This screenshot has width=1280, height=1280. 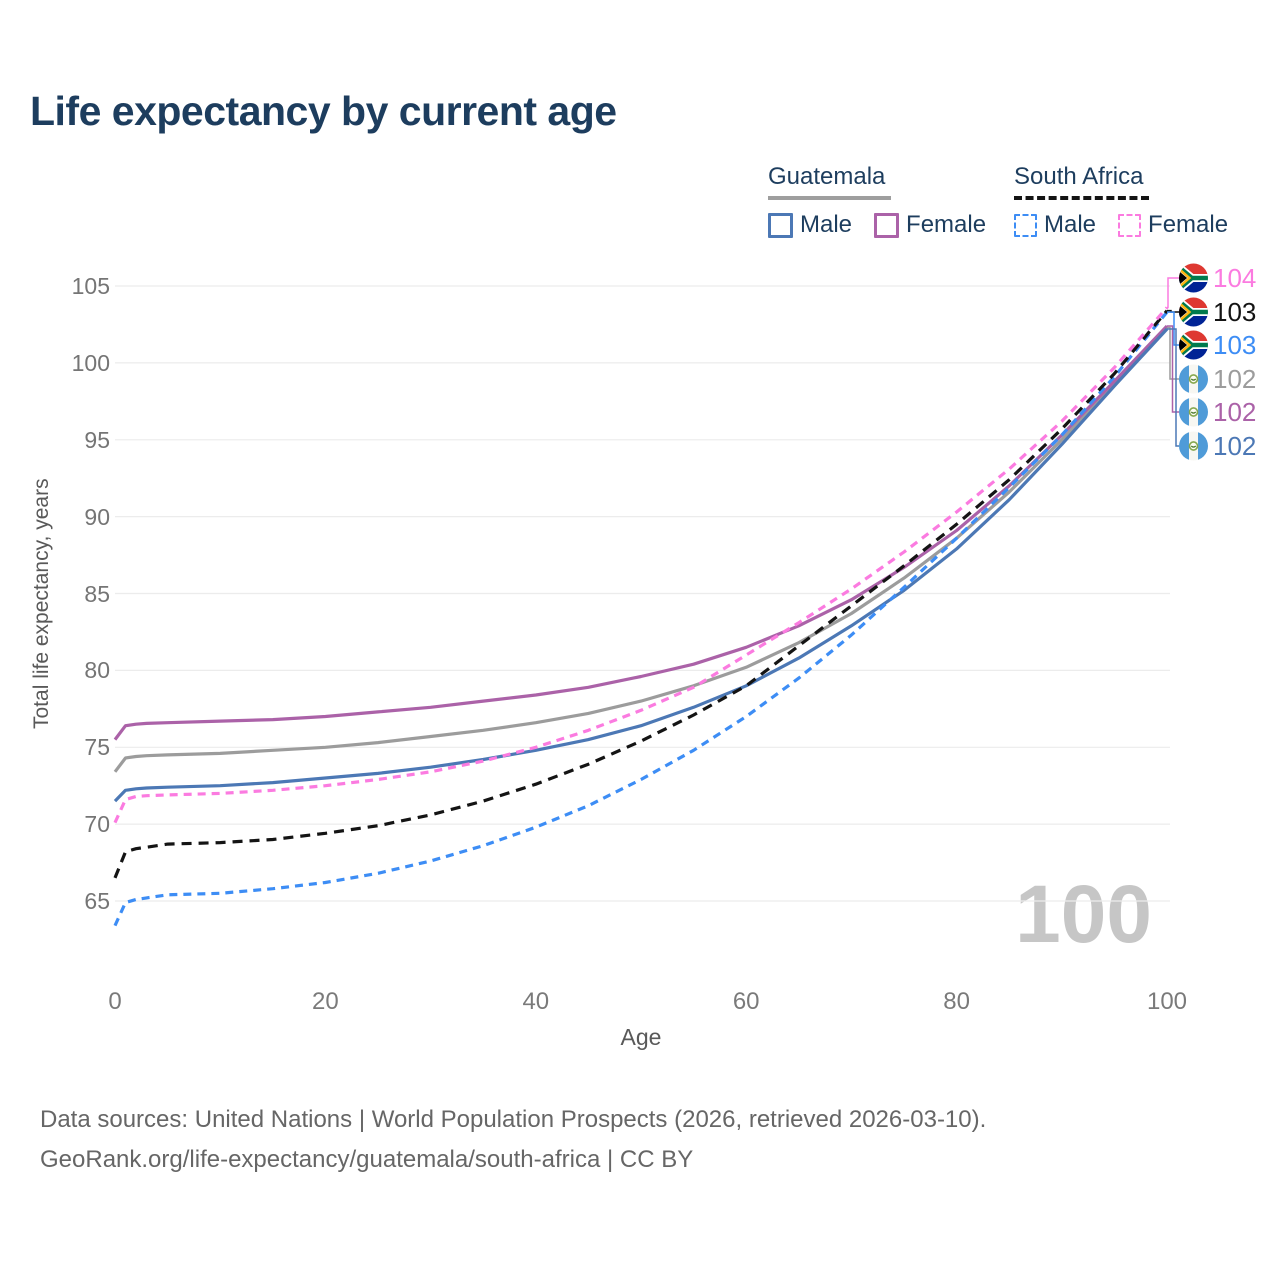 What do you see at coordinates (887, 225) in the screenshot?
I see `guatemala-female-swatch-icon` at bounding box center [887, 225].